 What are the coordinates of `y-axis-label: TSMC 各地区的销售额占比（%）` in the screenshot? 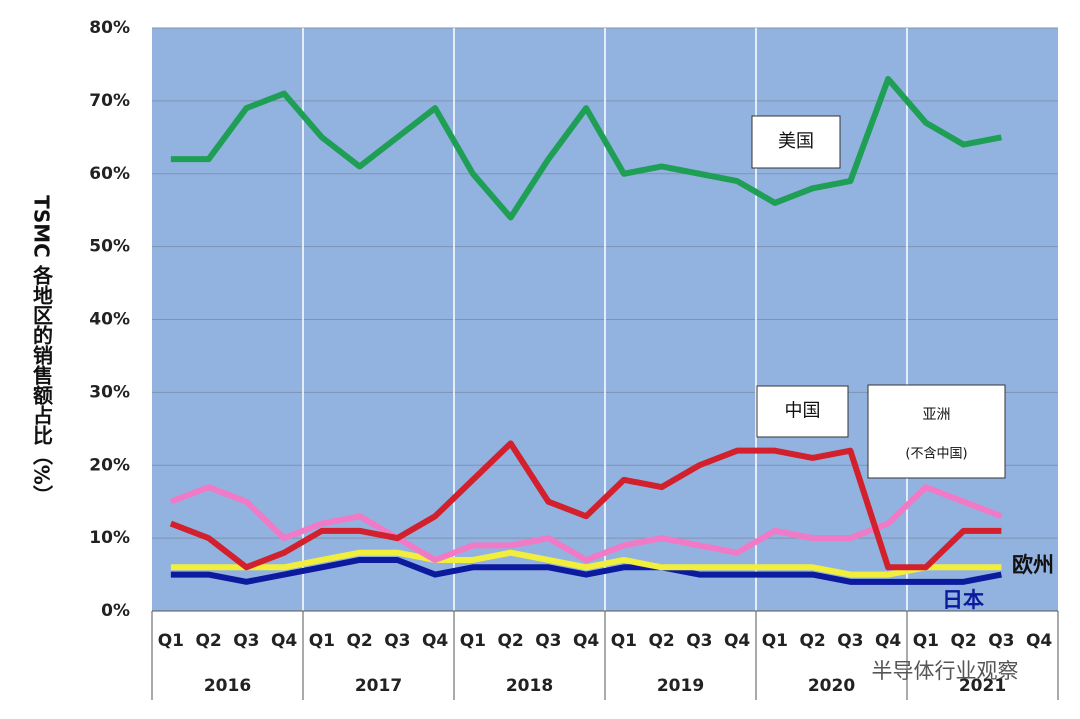 It's located at (42, 350).